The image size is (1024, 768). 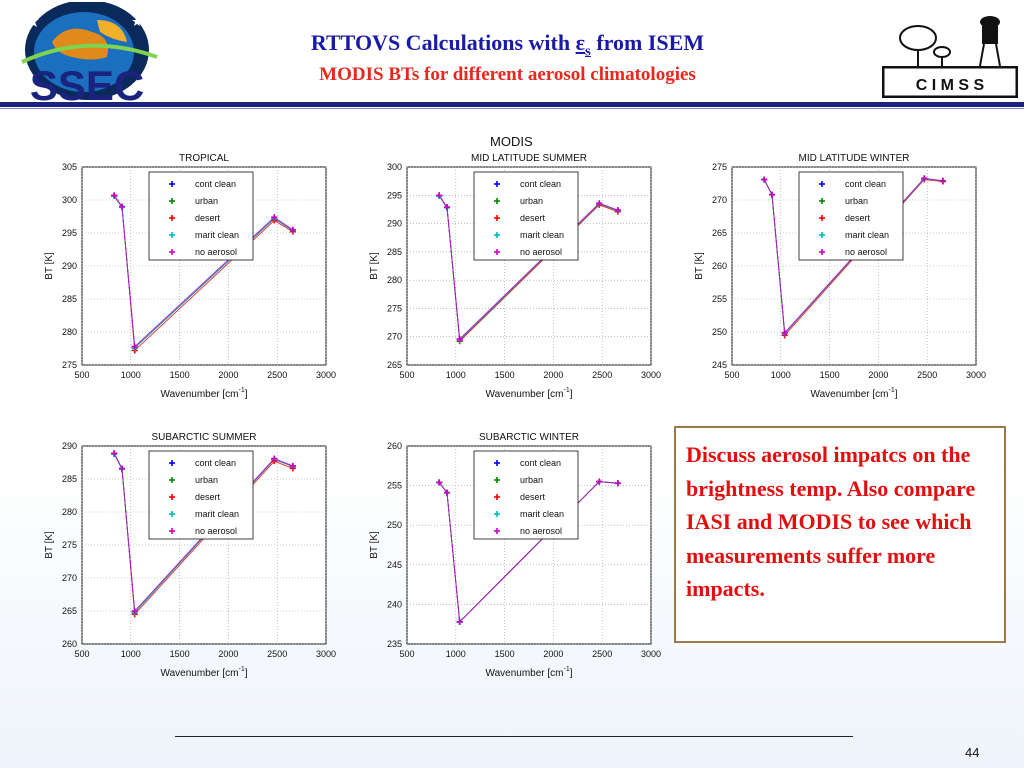 I want to click on y-tick-label: 245, so click(x=719, y=365).